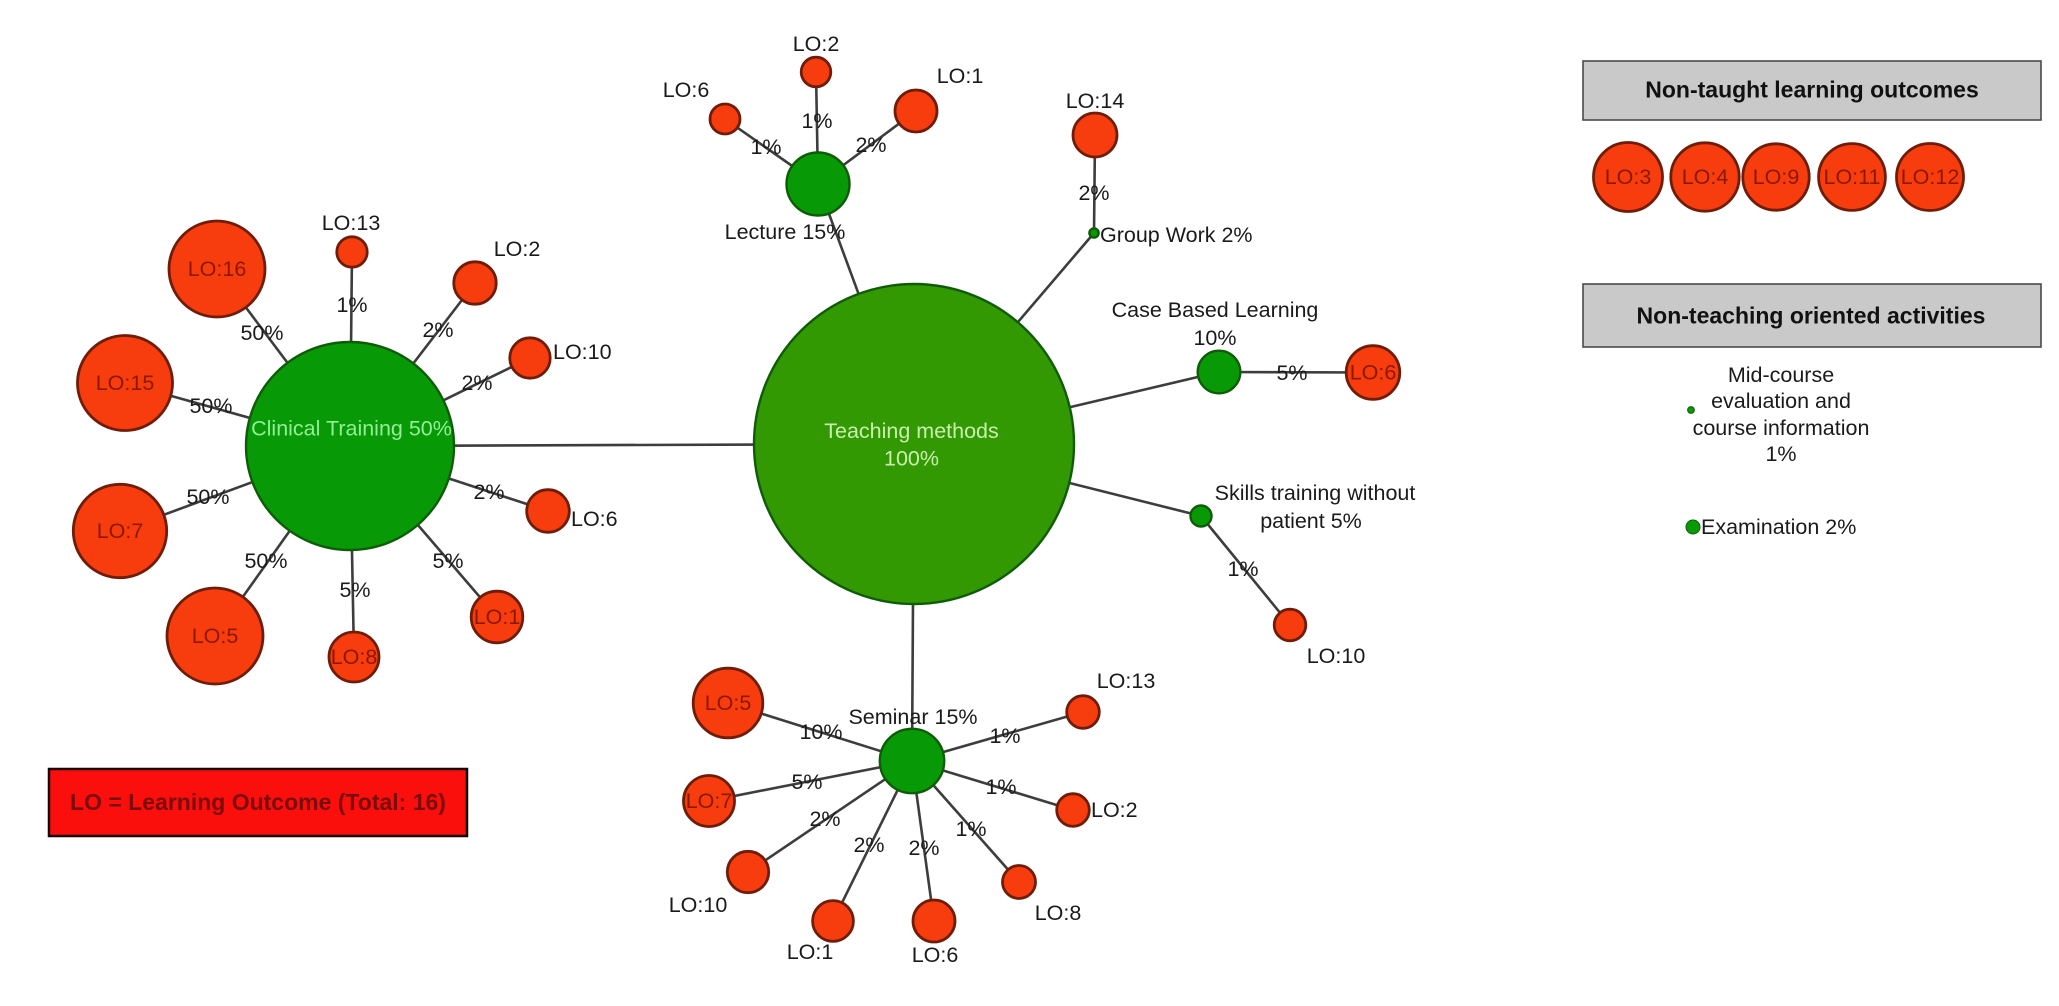 The width and height of the screenshot is (2059, 1006). Describe the element at coordinates (217, 269) in the screenshot. I see `svg-text: LO:16` at that location.